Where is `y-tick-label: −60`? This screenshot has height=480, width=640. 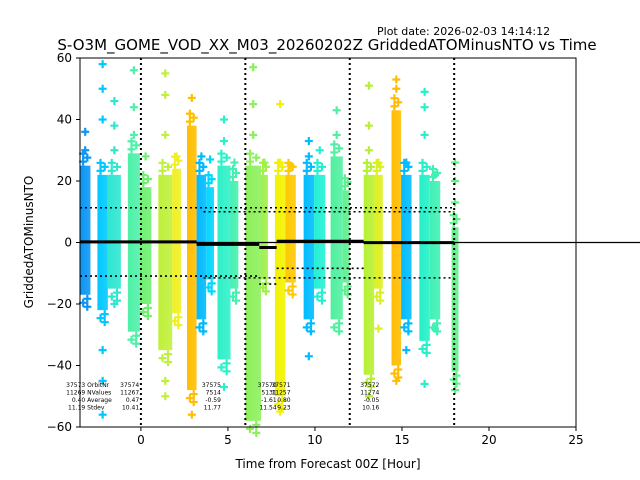 y-tick-label: −60 is located at coordinates (59, 427).